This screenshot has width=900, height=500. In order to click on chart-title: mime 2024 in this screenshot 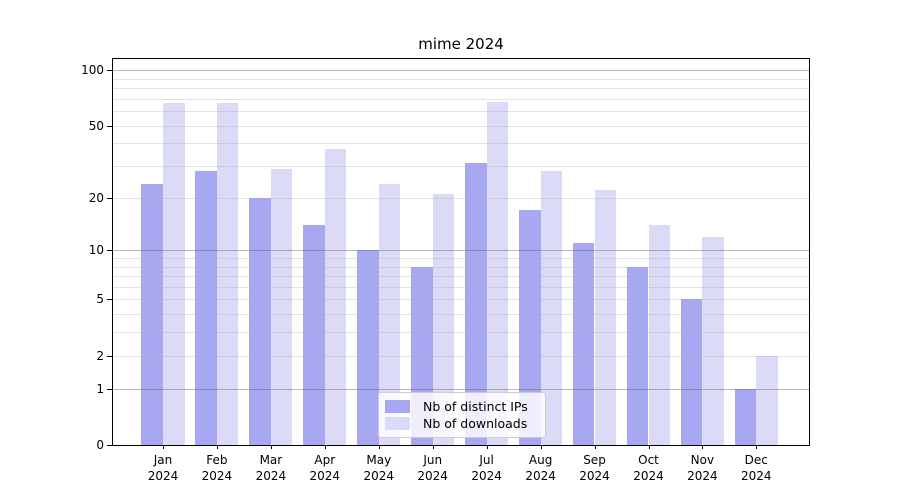, I will do `click(461, 44)`.